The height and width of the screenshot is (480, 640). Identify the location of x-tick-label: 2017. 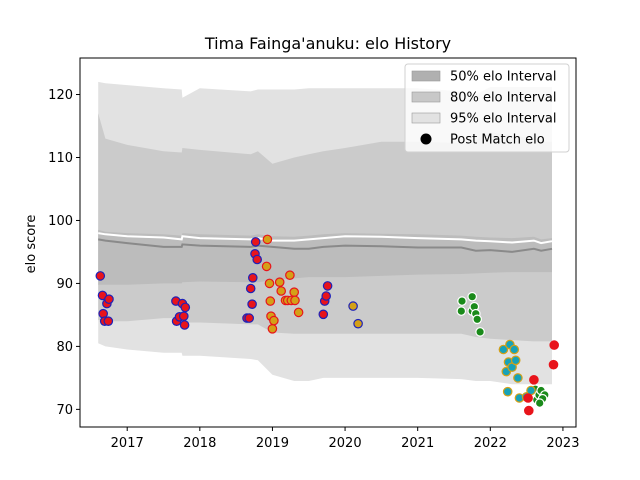
(127, 443).